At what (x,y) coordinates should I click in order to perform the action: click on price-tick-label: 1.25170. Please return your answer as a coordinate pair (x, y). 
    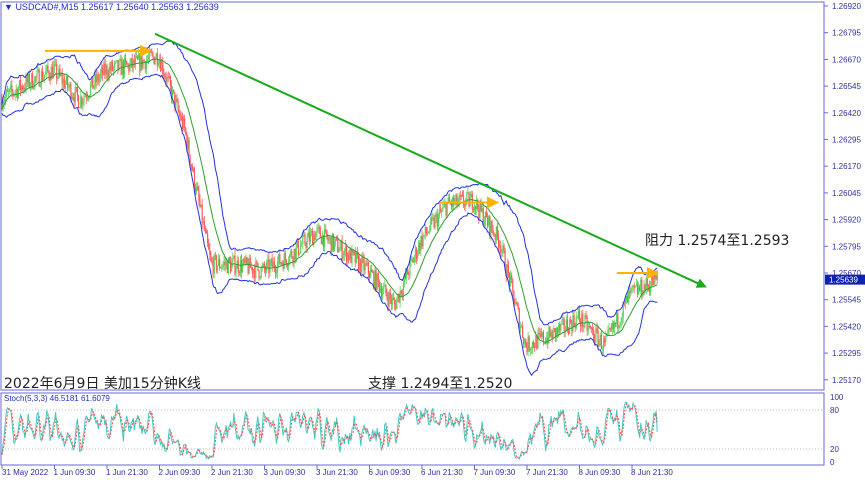
    Looking at the image, I should click on (846, 380).